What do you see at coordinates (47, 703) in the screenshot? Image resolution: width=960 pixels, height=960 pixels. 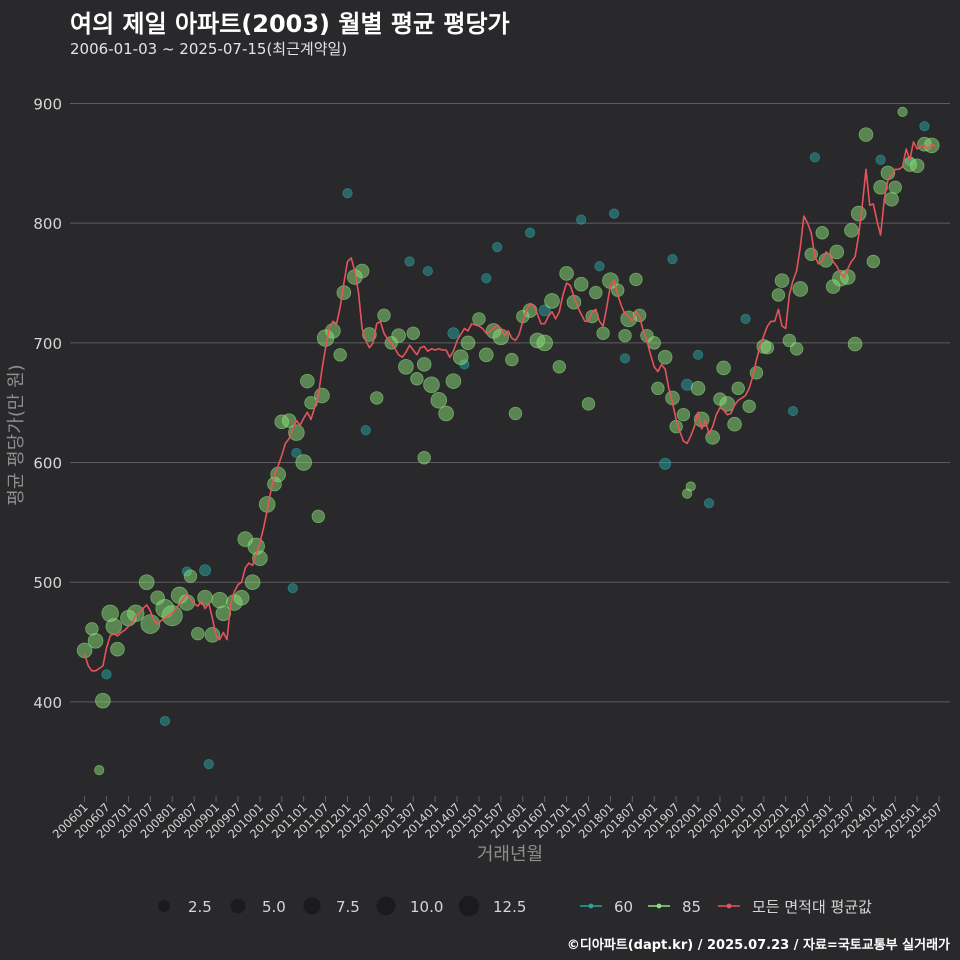 I see `y-tick-label: 400` at bounding box center [47, 703].